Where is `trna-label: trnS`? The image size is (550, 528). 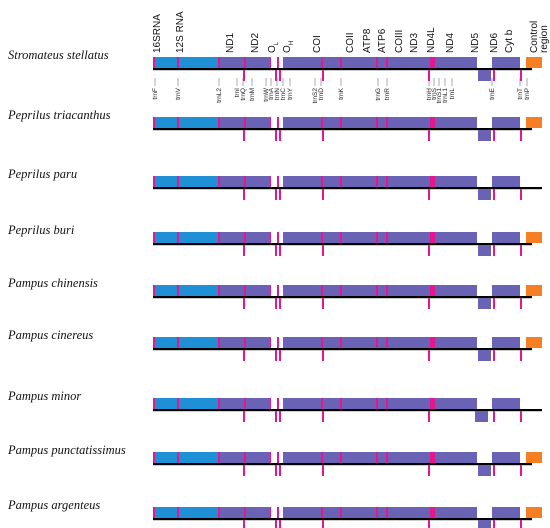
trna-label: trnS is located at coordinates (434, 93).